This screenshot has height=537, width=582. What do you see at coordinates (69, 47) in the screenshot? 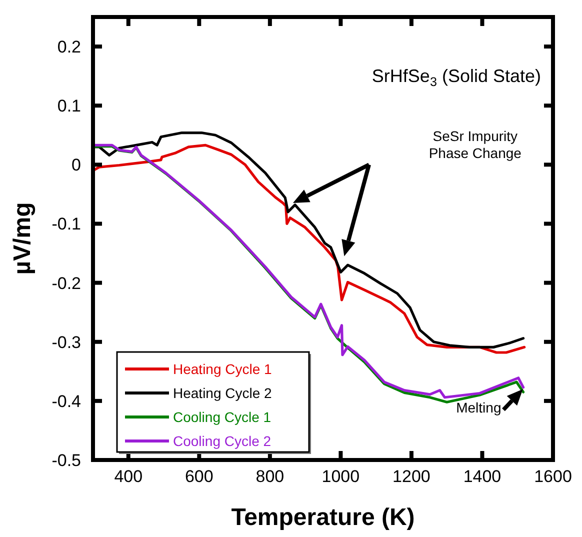
I see `y-tick-label: 0.2` at bounding box center [69, 47].